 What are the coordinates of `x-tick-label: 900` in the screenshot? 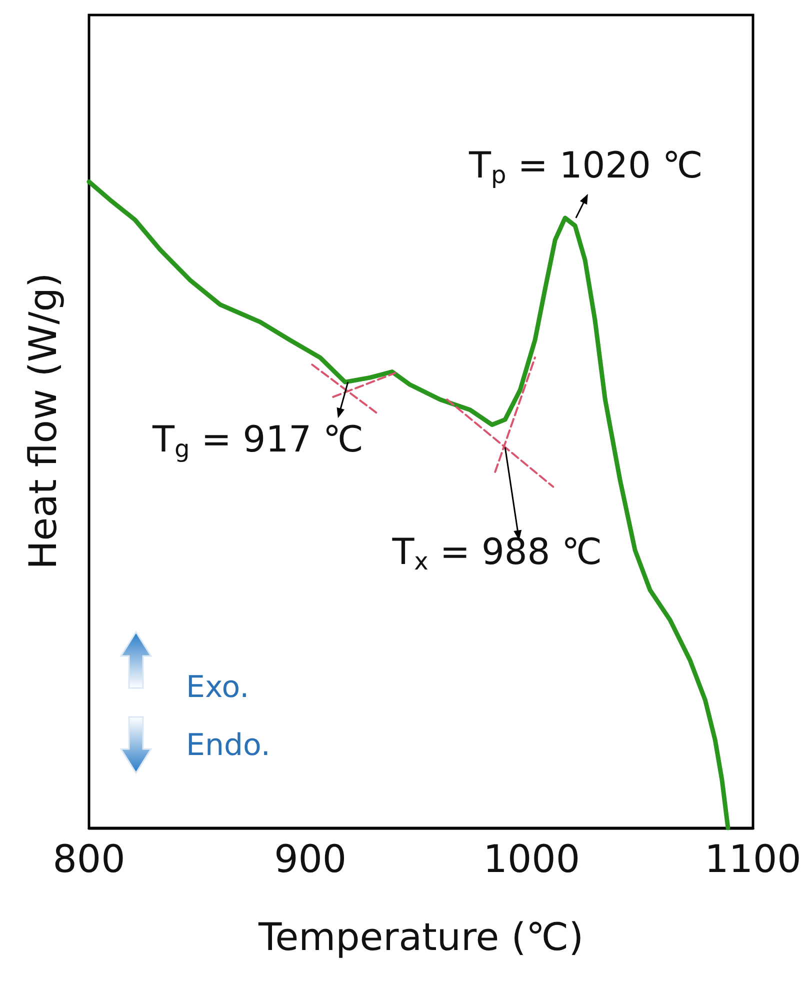 It's located at (310, 859).